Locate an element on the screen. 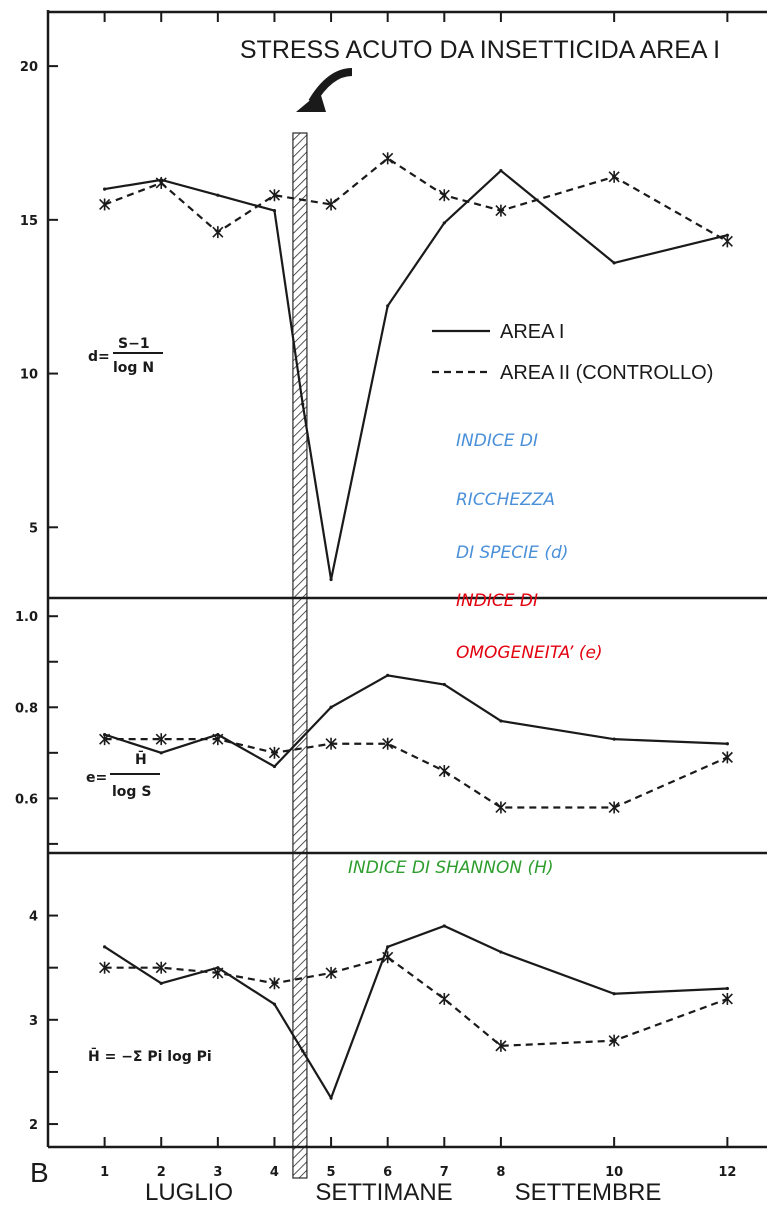 This screenshot has height=1211, width=767. x-tick-label-4: 4 is located at coordinates (274, 1172).